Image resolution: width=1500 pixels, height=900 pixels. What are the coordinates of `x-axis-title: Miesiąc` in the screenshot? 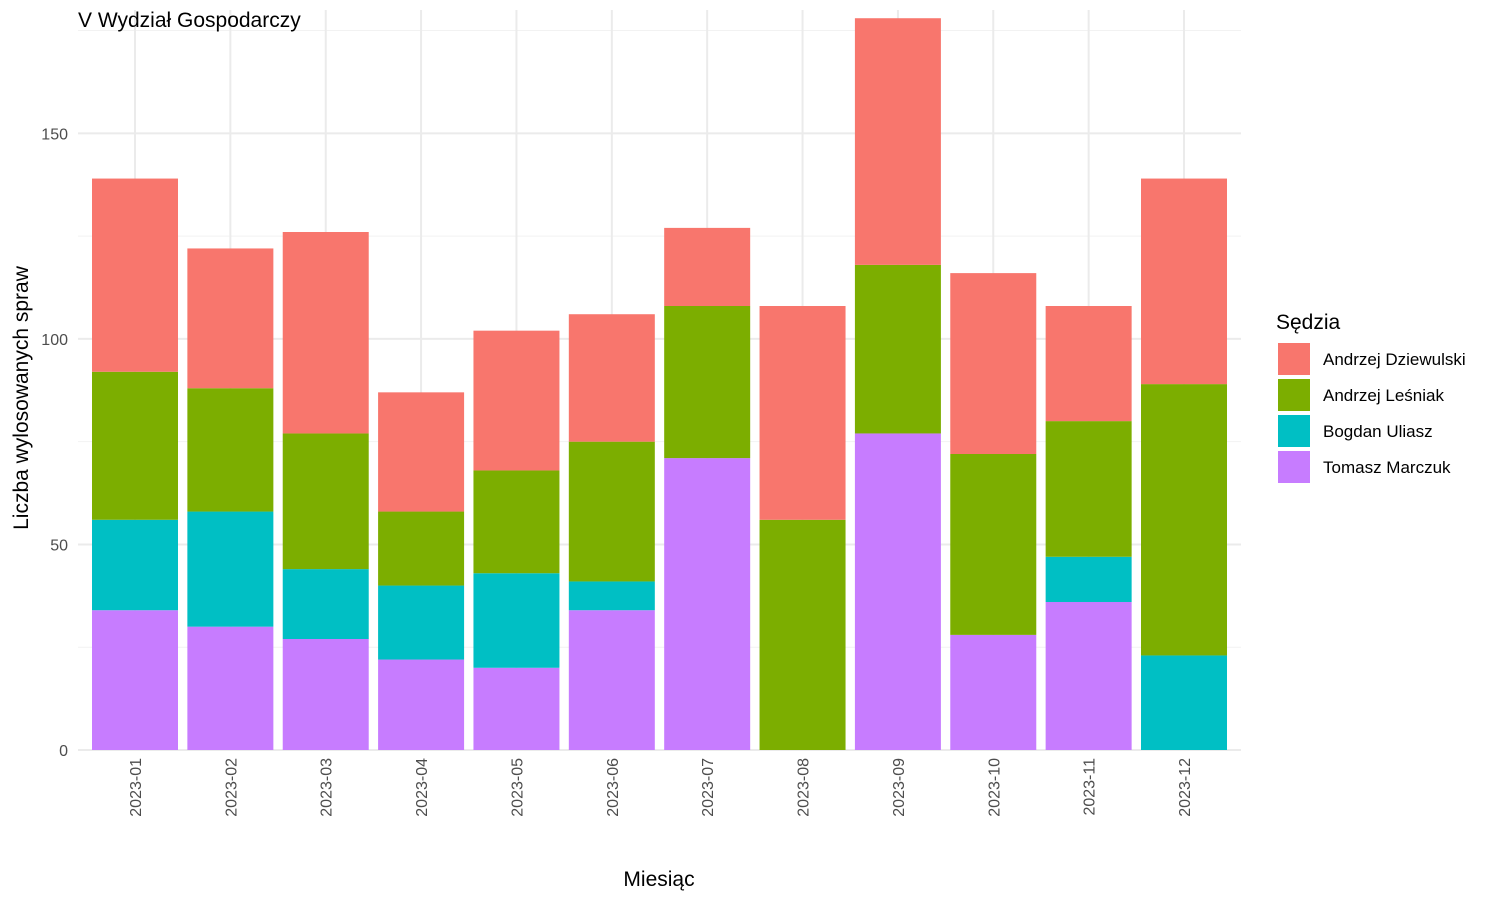 It's located at (658, 879).